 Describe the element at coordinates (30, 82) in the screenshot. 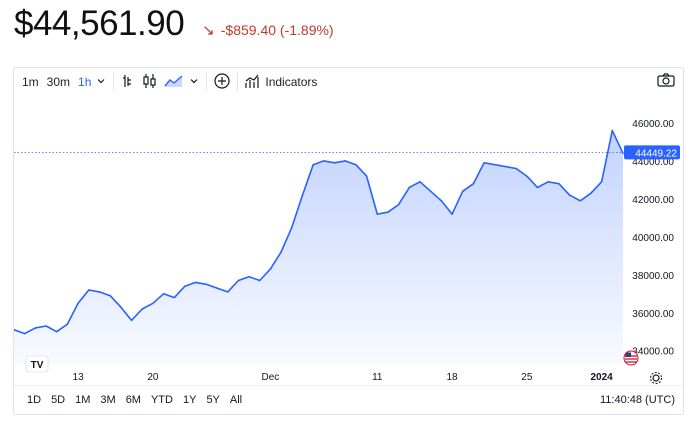

I see `interval-1m: 1m` at that location.